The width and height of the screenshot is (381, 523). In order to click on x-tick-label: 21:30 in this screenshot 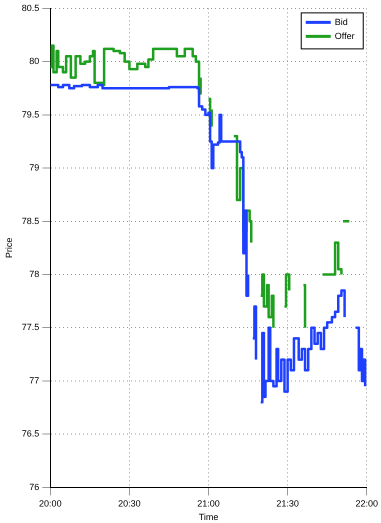, I will do `click(287, 503)`.